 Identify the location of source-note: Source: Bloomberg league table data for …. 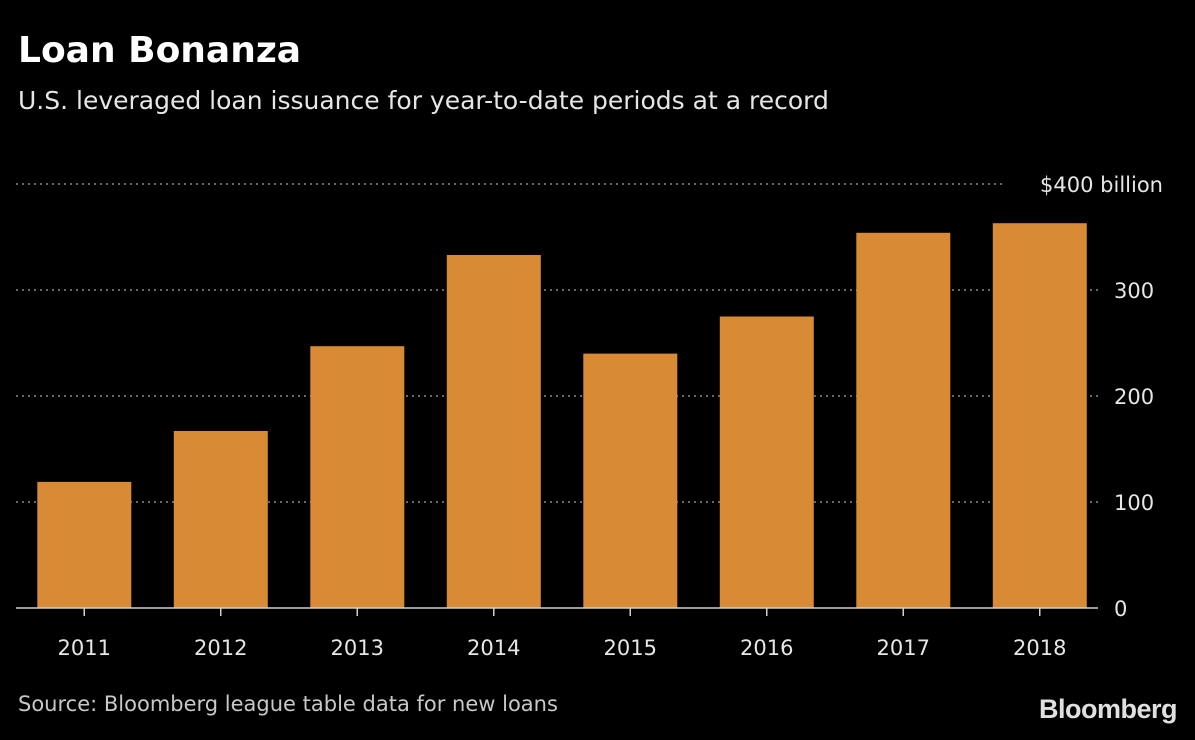
(288, 704).